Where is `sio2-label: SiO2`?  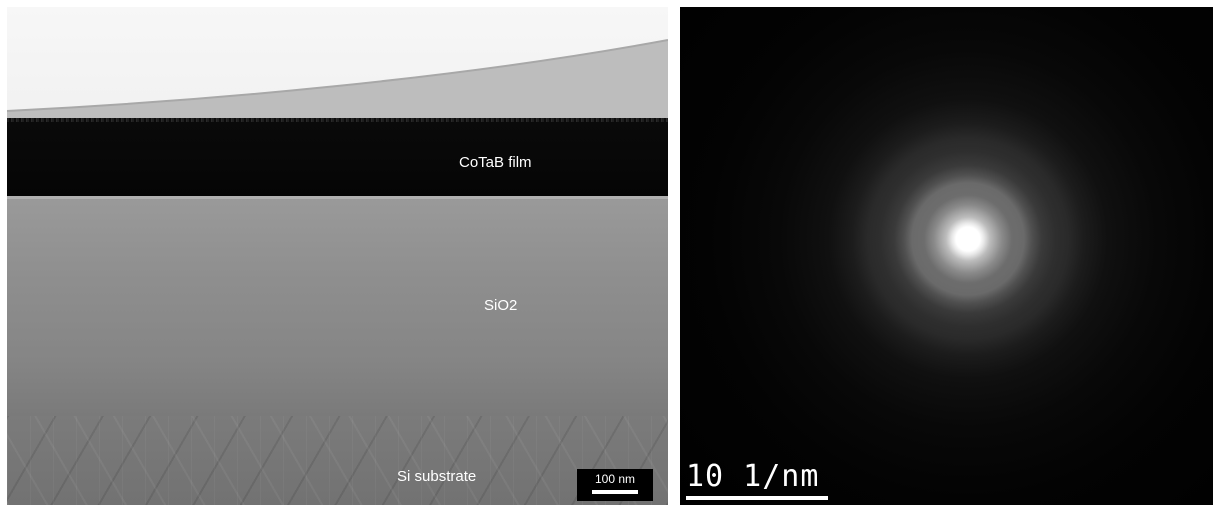
sio2-label: SiO2 is located at coordinates (501, 305).